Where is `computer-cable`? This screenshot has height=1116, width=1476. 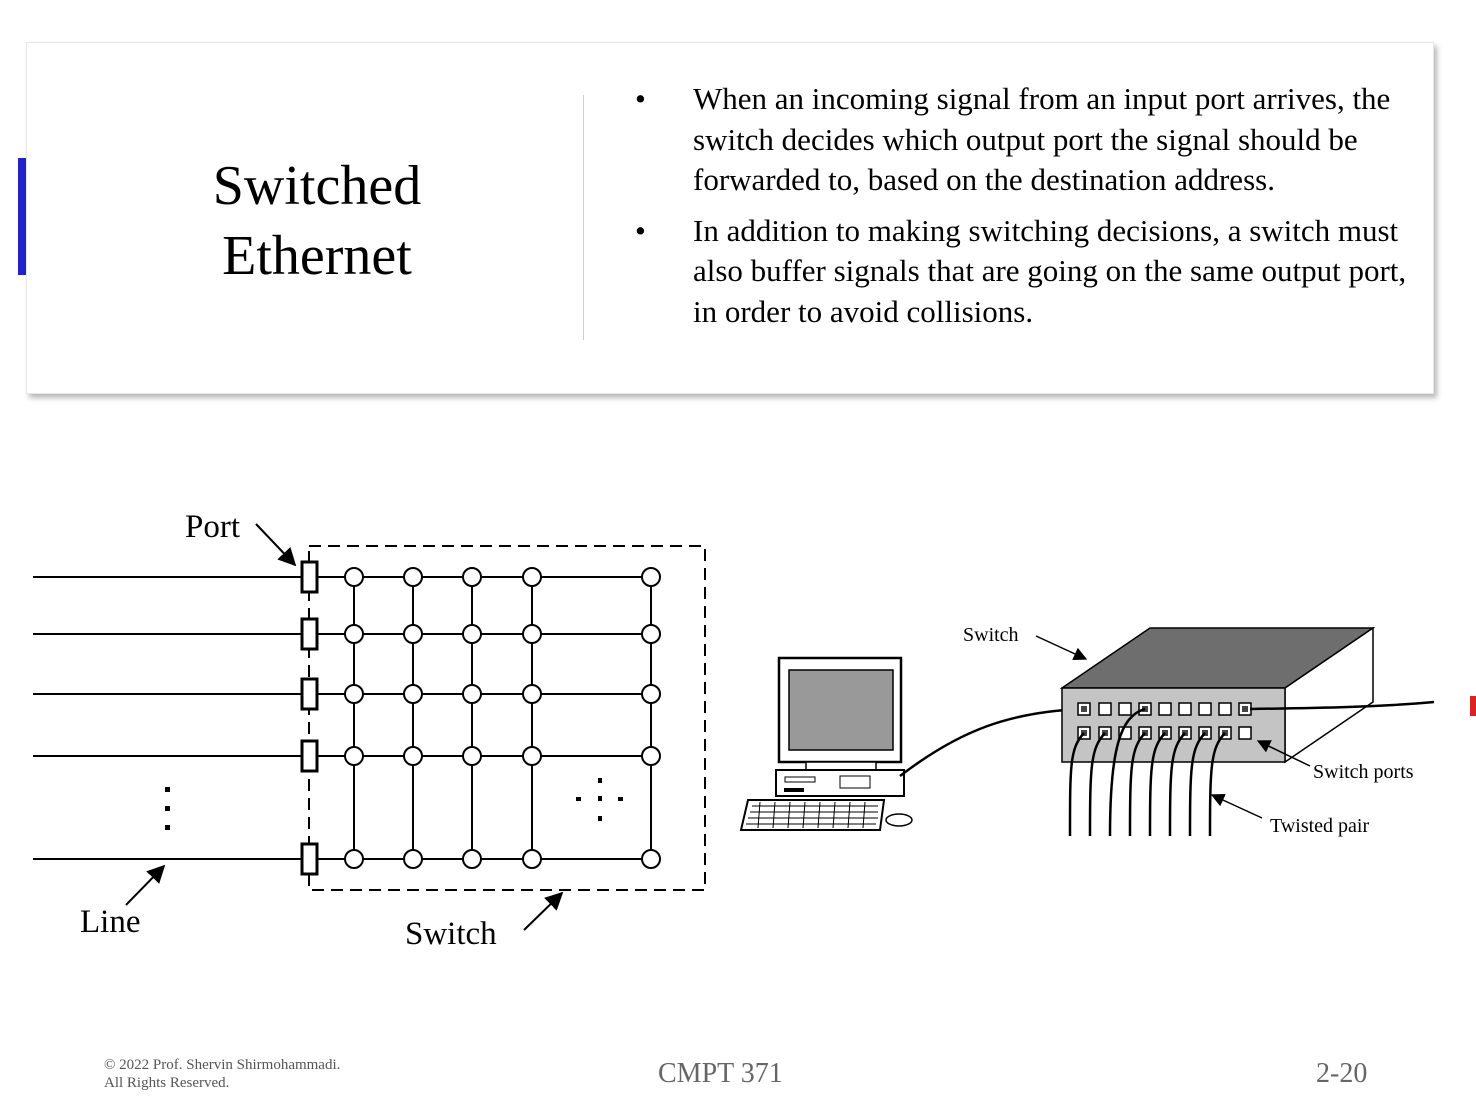
computer-cable is located at coordinates (991, 742).